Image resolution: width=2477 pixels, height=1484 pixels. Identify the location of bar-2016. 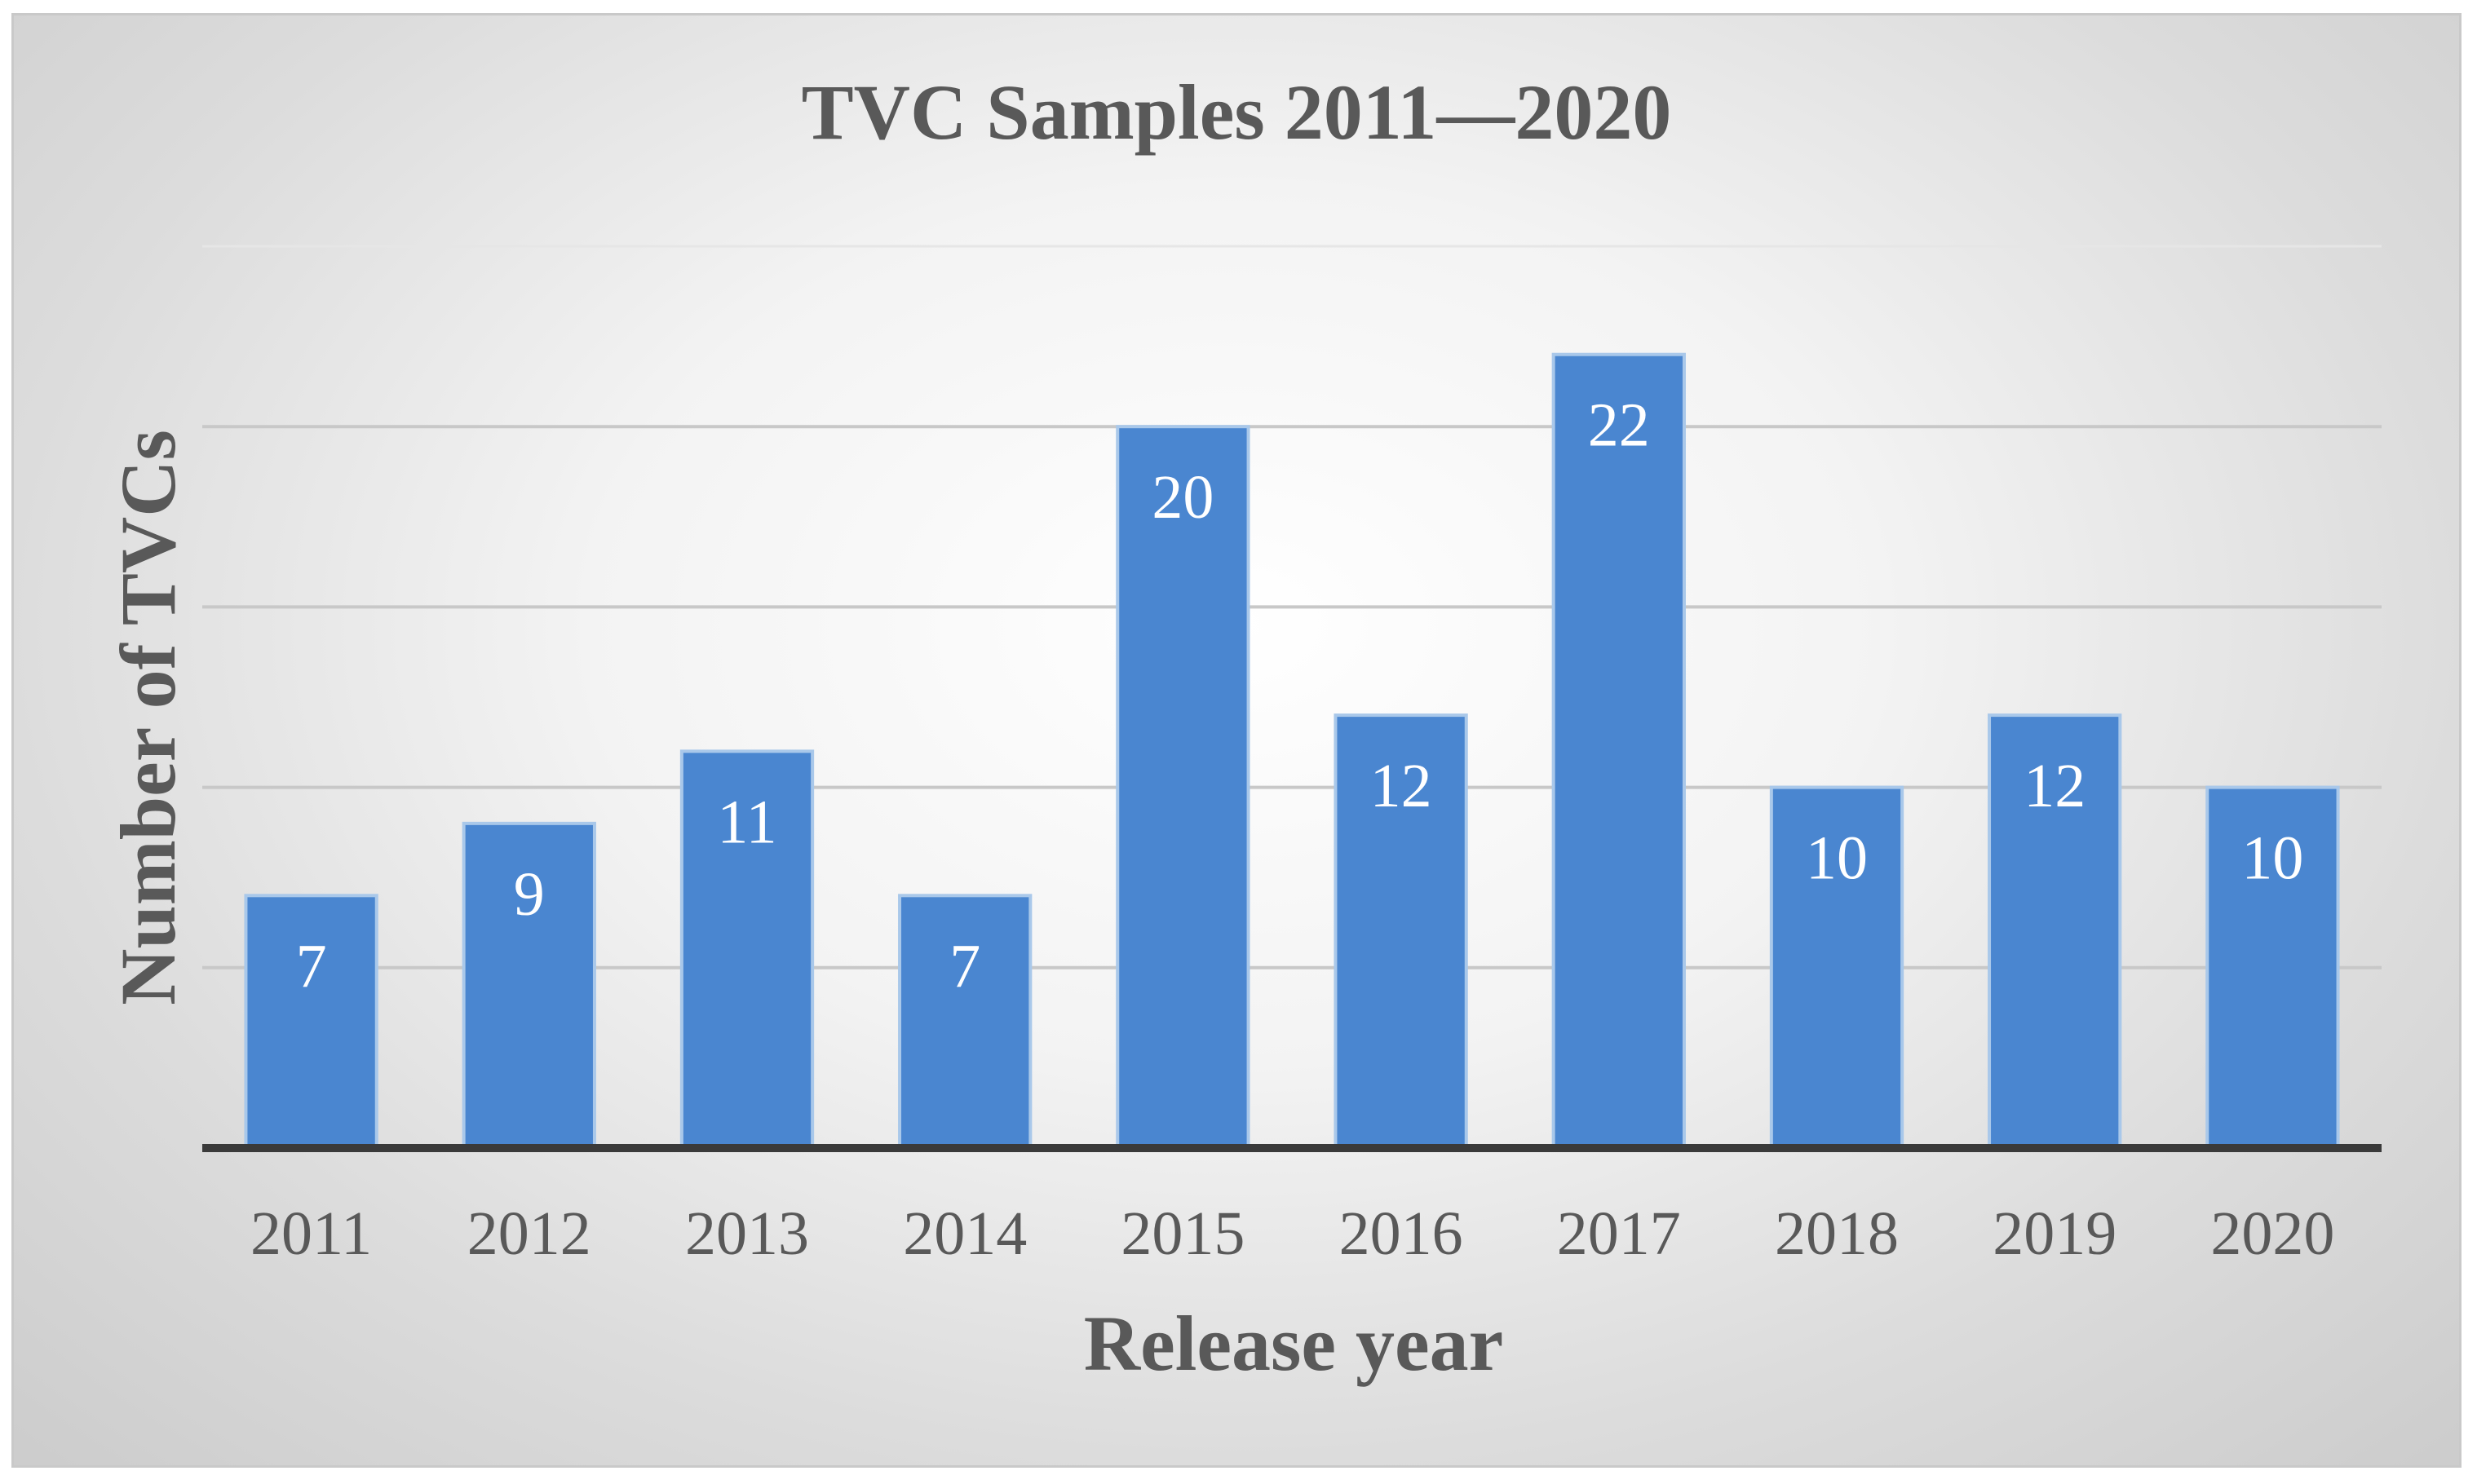
(1401, 931).